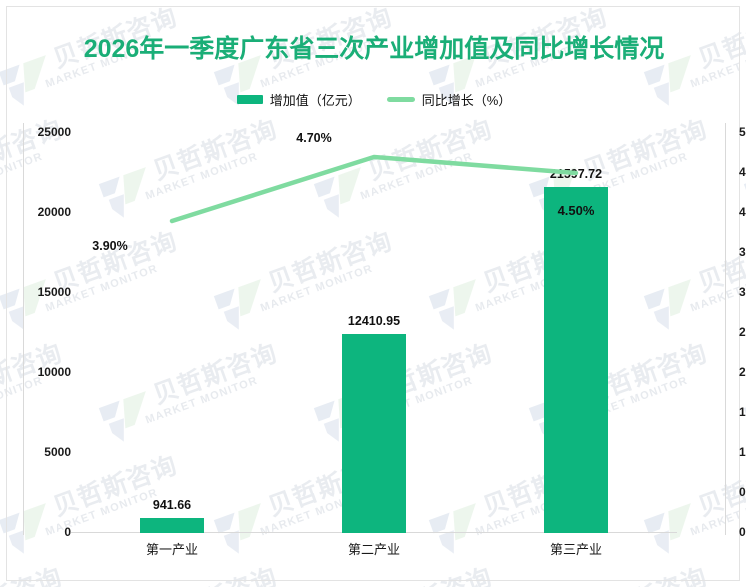 Image resolution: width=746 pixels, height=587 pixels. I want to click on y-tick-right: 3.50%, so click(742, 252).